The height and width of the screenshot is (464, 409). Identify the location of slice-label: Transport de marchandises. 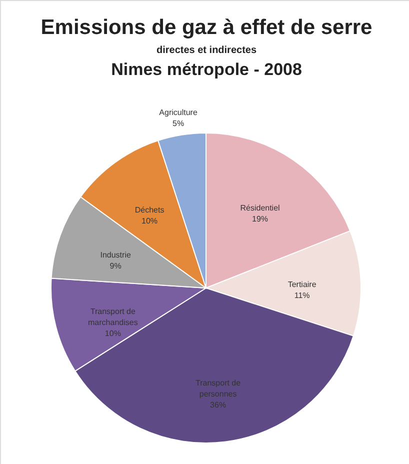
(113, 316).